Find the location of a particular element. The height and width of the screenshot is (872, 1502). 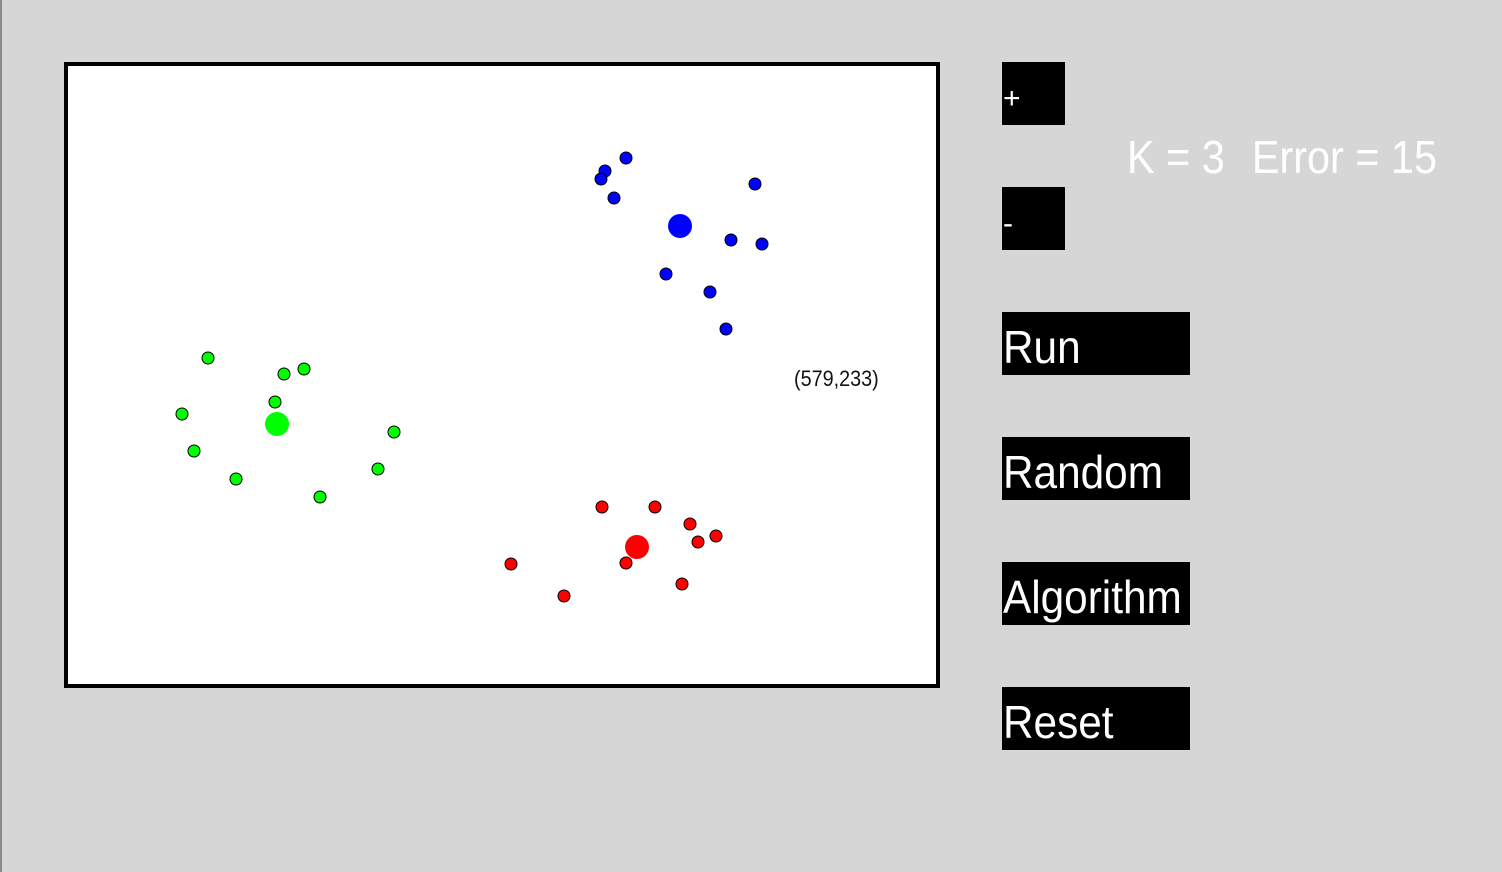

run-button: Run is located at coordinates (1096, 343).